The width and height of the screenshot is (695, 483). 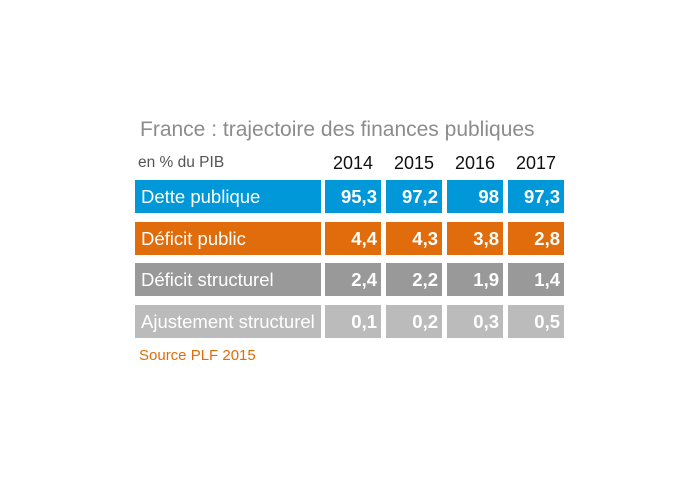 What do you see at coordinates (353, 196) in the screenshot?
I see `cell-dette-2014: 95,3` at bounding box center [353, 196].